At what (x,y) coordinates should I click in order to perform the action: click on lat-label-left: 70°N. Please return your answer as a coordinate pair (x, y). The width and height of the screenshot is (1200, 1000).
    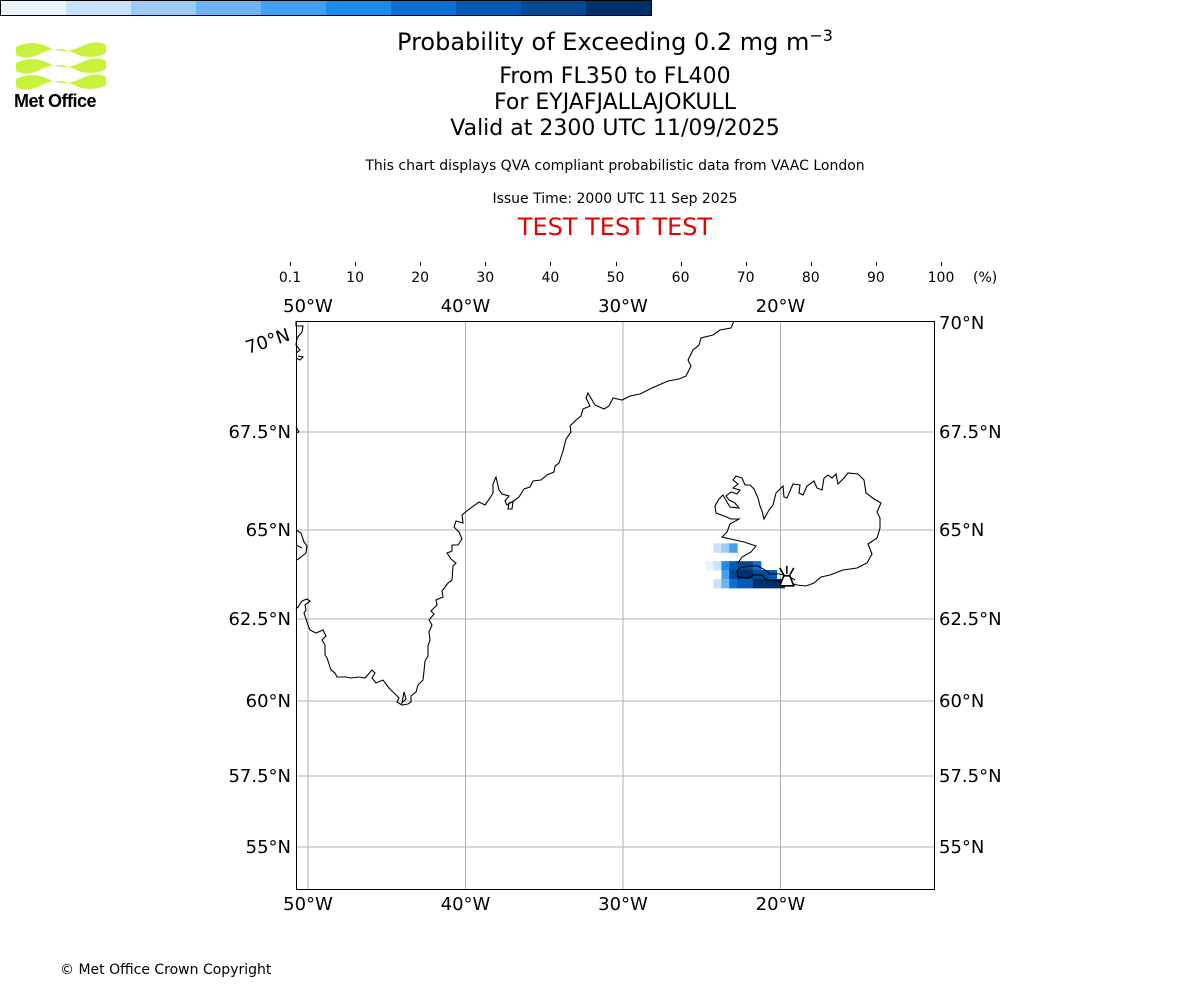
    Looking at the image, I should click on (268, 342).